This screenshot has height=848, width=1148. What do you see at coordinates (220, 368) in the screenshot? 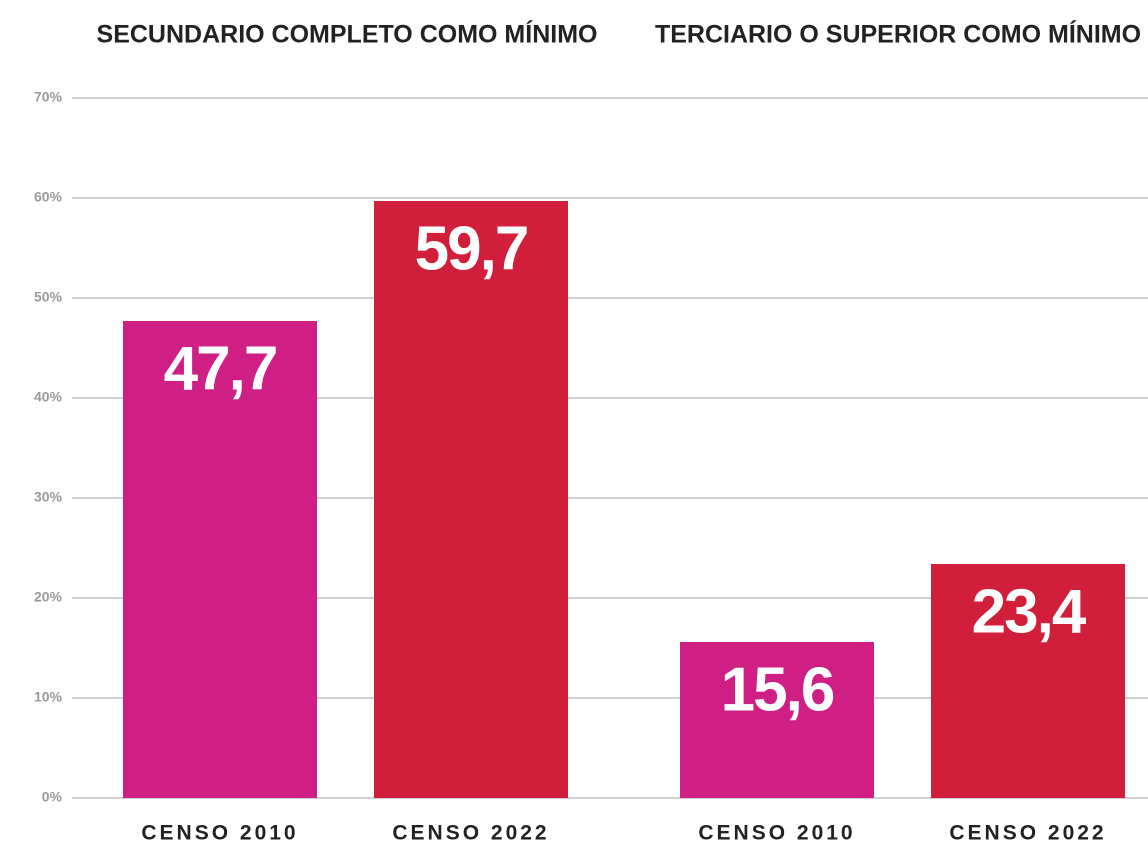
I see `value-label: 47,7` at bounding box center [220, 368].